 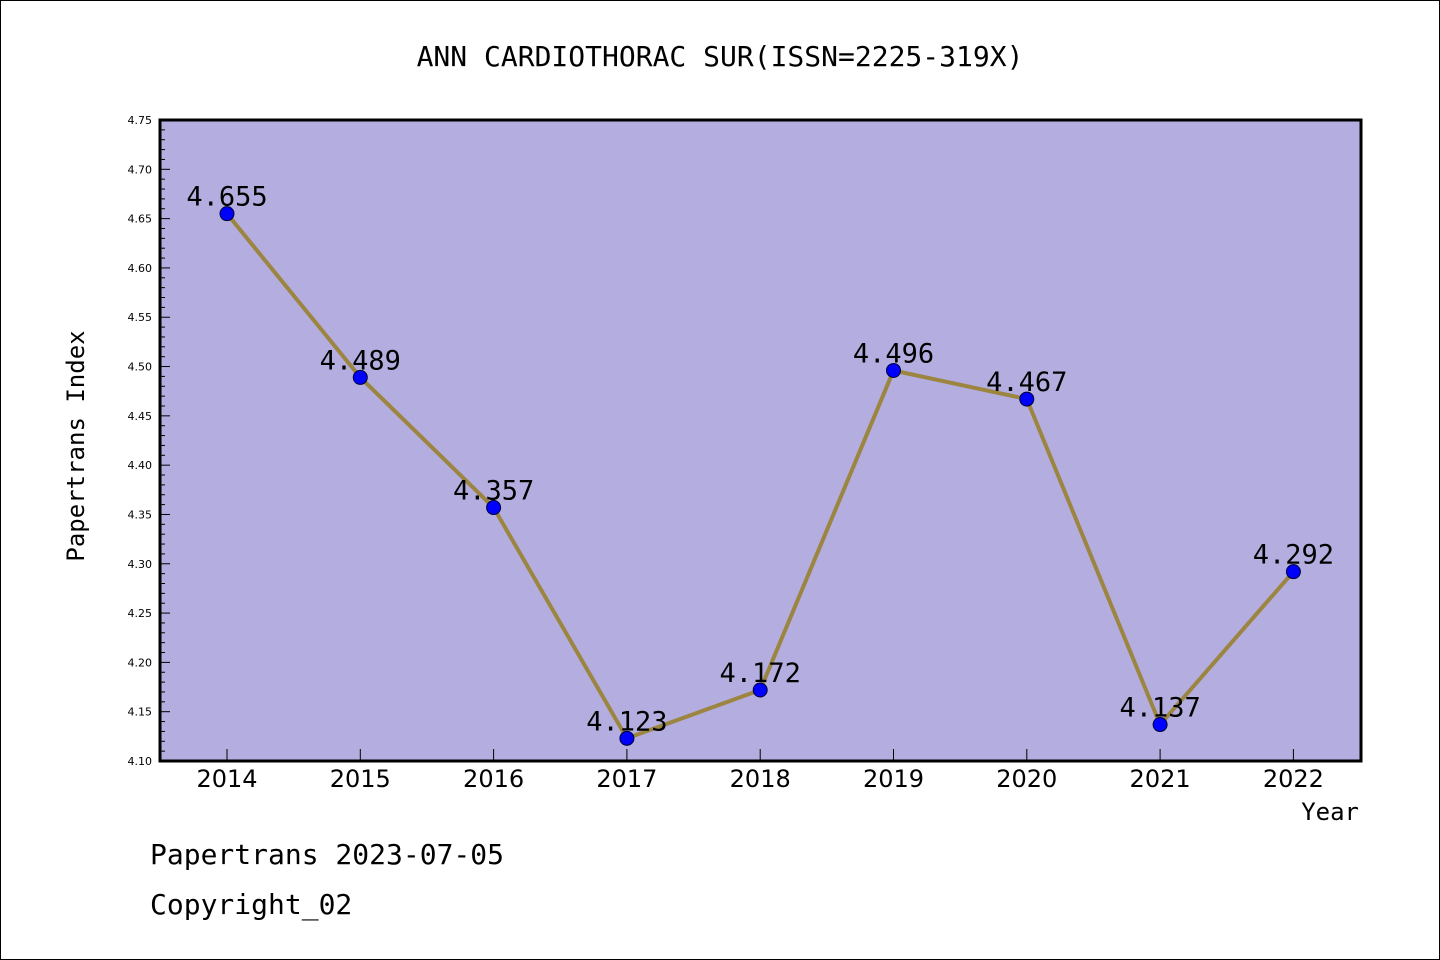 What do you see at coordinates (140, 219) in the screenshot?
I see `y-tick-label: 4.65` at bounding box center [140, 219].